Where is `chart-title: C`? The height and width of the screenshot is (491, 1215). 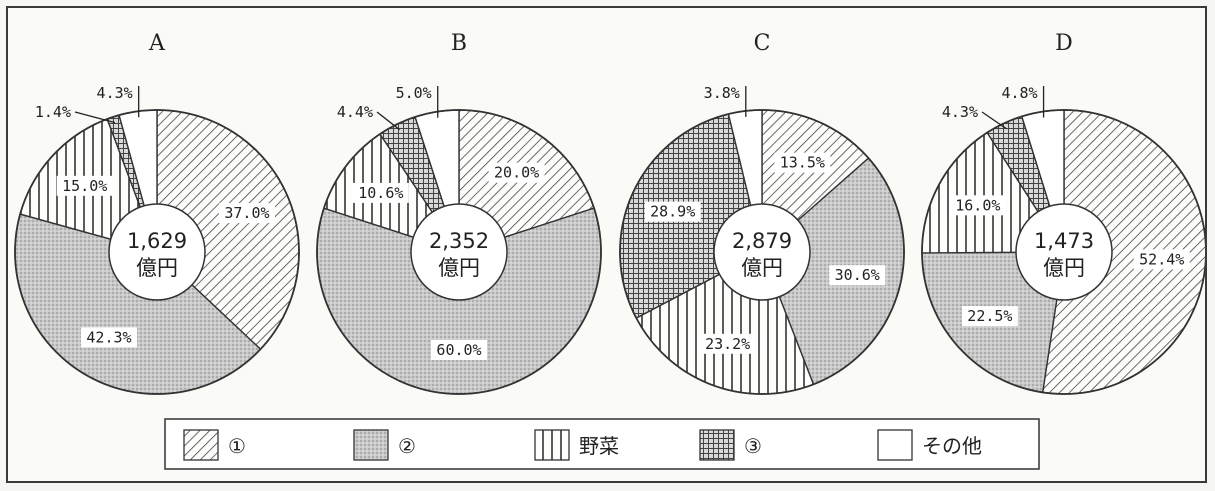 chart-title: C is located at coordinates (762, 43).